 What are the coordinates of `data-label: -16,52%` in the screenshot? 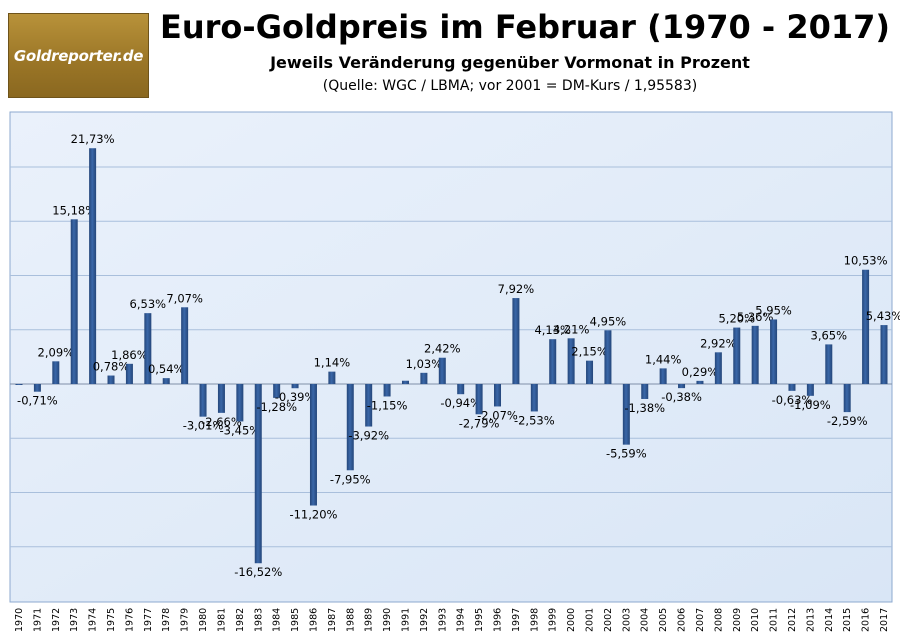 It's located at (258, 572).